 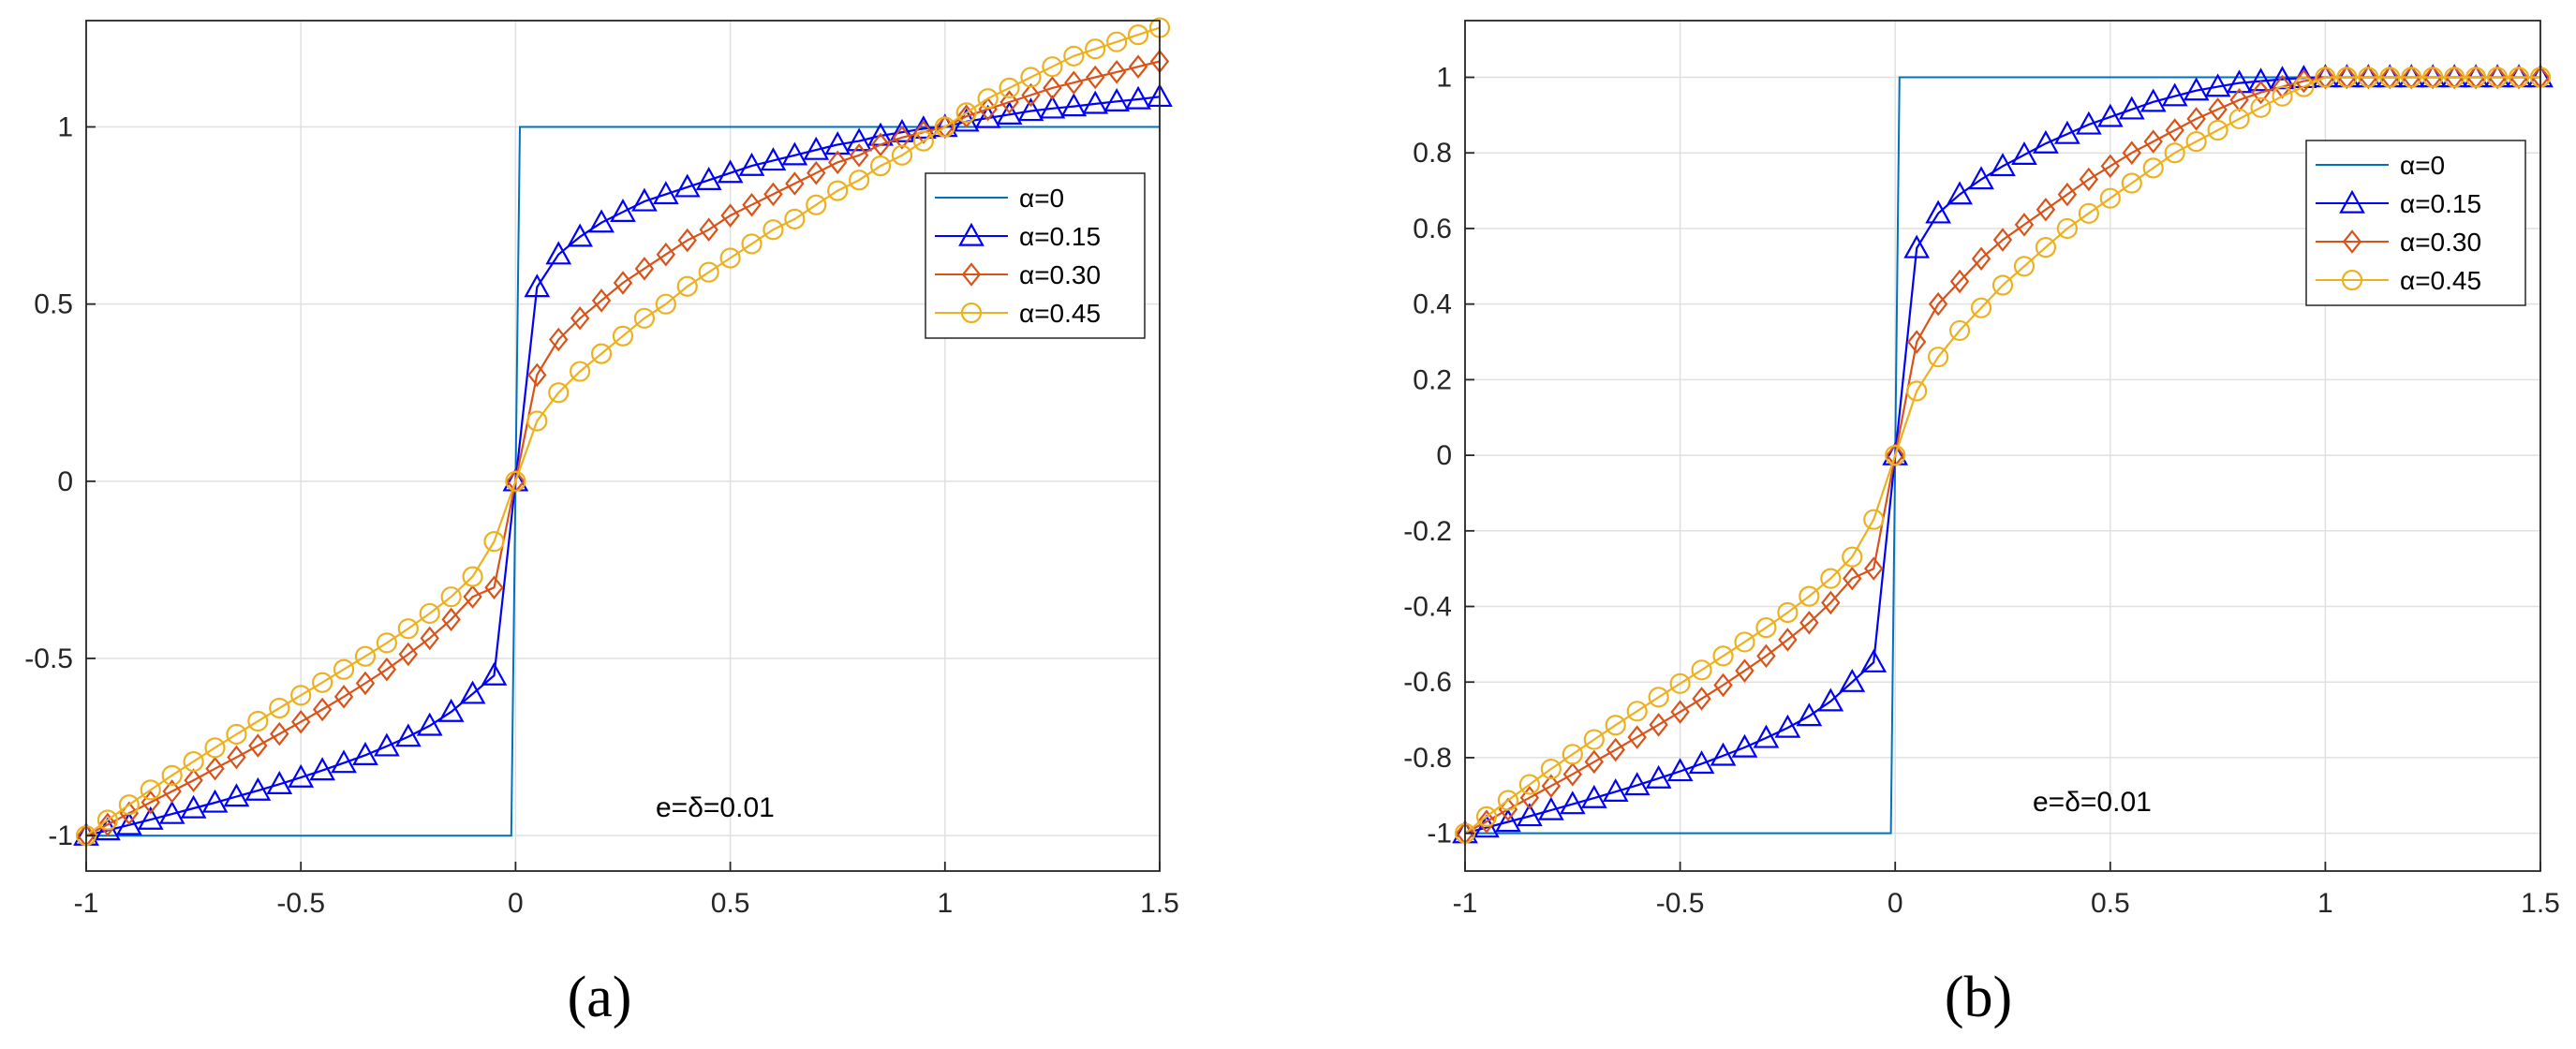 I want to click on x-tick-label: -1, so click(x=86, y=903).